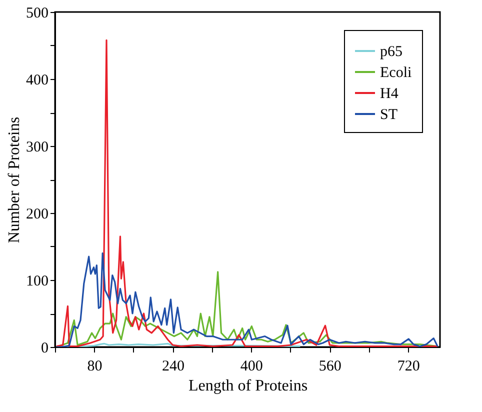 This screenshot has height=412, width=482. What do you see at coordinates (37, 14) in the screenshot?
I see `y-tick-label: 500` at bounding box center [37, 14].